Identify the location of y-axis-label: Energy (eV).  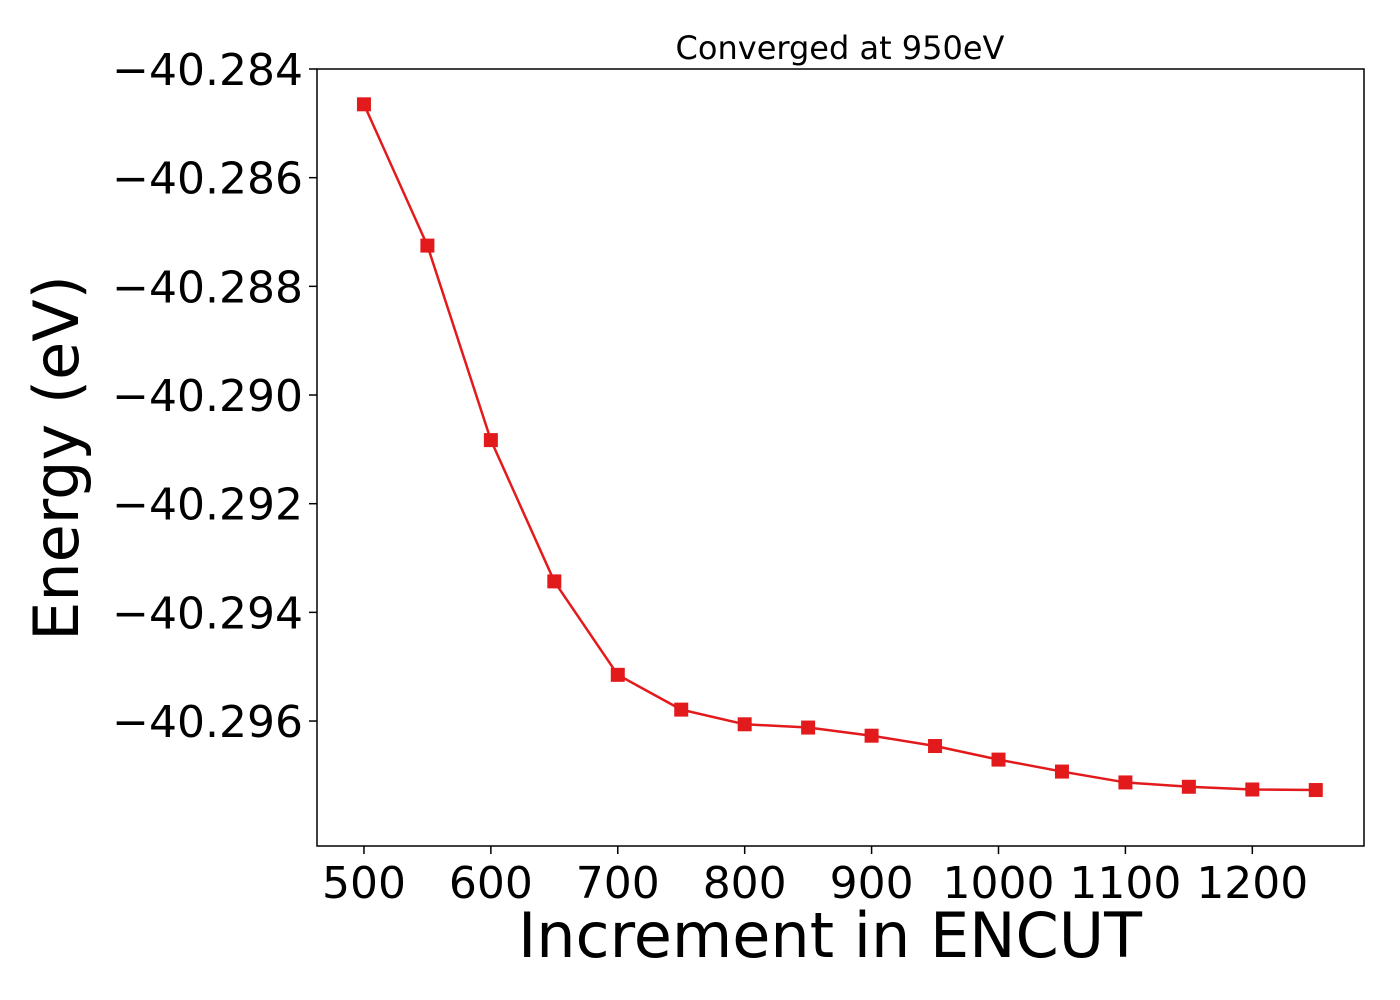
(56, 458).